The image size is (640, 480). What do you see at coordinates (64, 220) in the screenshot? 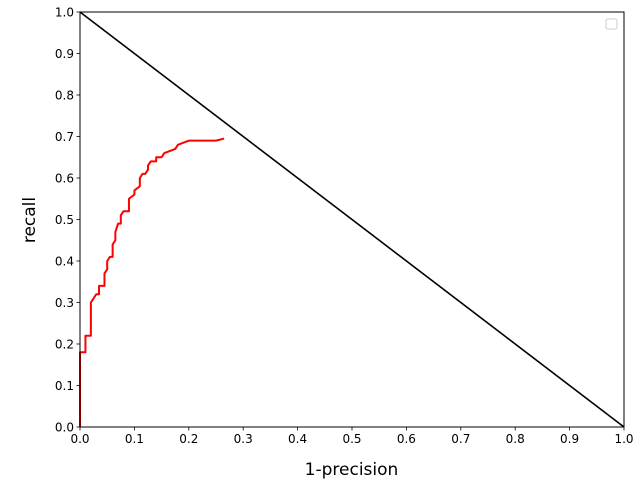
I see `y-tick-label: 0.5` at bounding box center [64, 220].